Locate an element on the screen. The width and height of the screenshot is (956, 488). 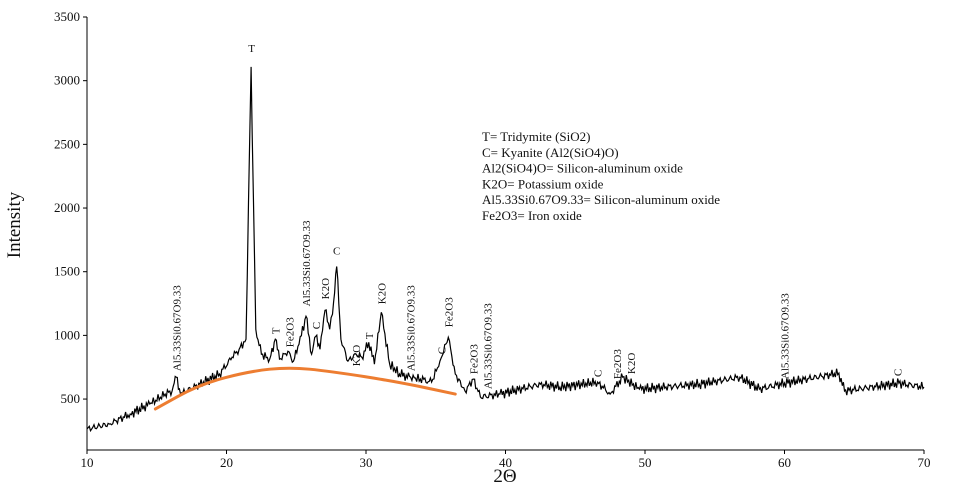
background-curve is located at coordinates (305, 388).